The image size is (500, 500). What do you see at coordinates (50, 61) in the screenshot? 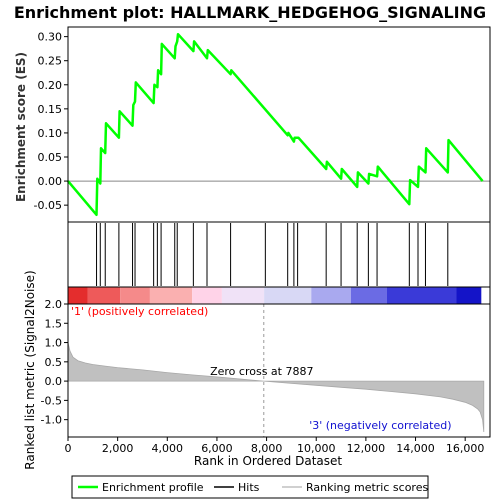
I see `es-y-tick-label: 0.25` at bounding box center [50, 61].